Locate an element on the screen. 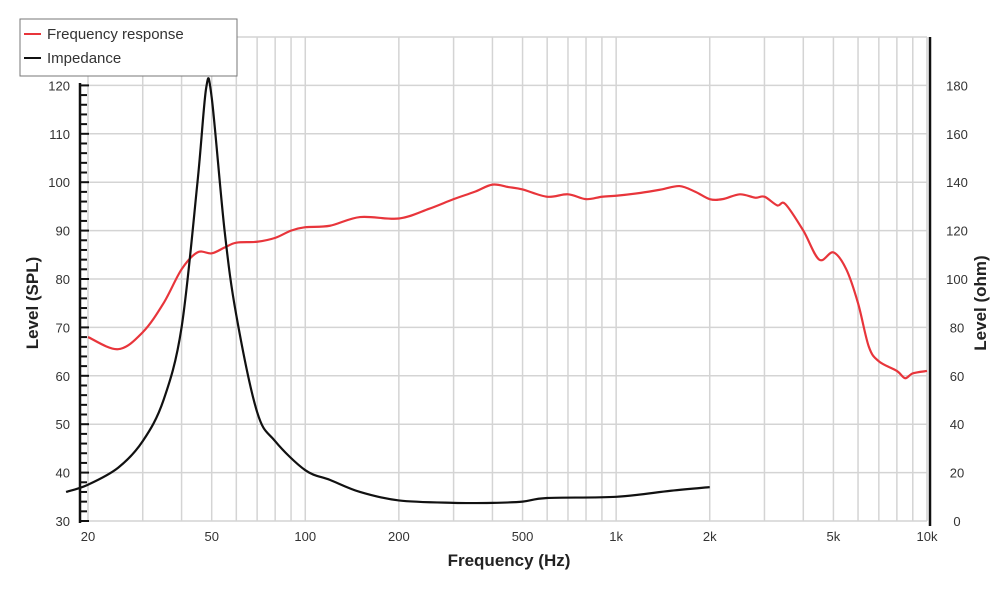  x-tick-label: 5k is located at coordinates (834, 536).